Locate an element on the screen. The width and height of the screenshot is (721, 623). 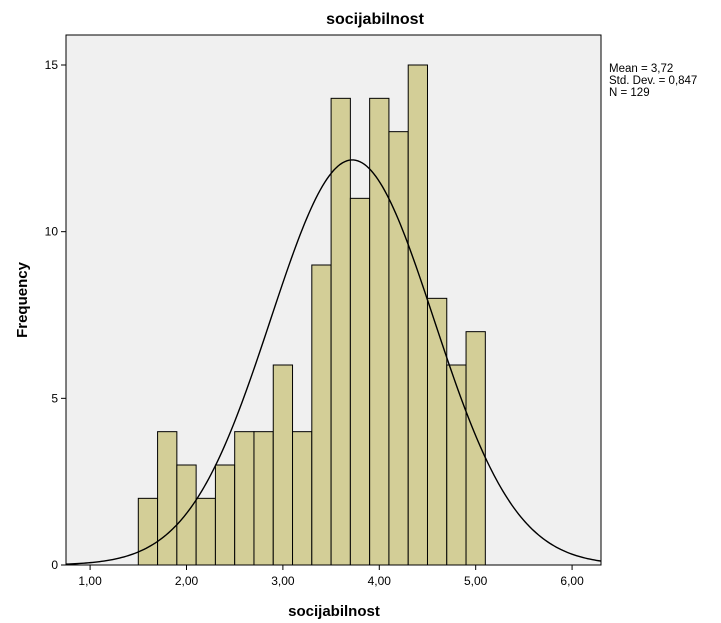
x-tick-label: 6,00 is located at coordinates (572, 581).